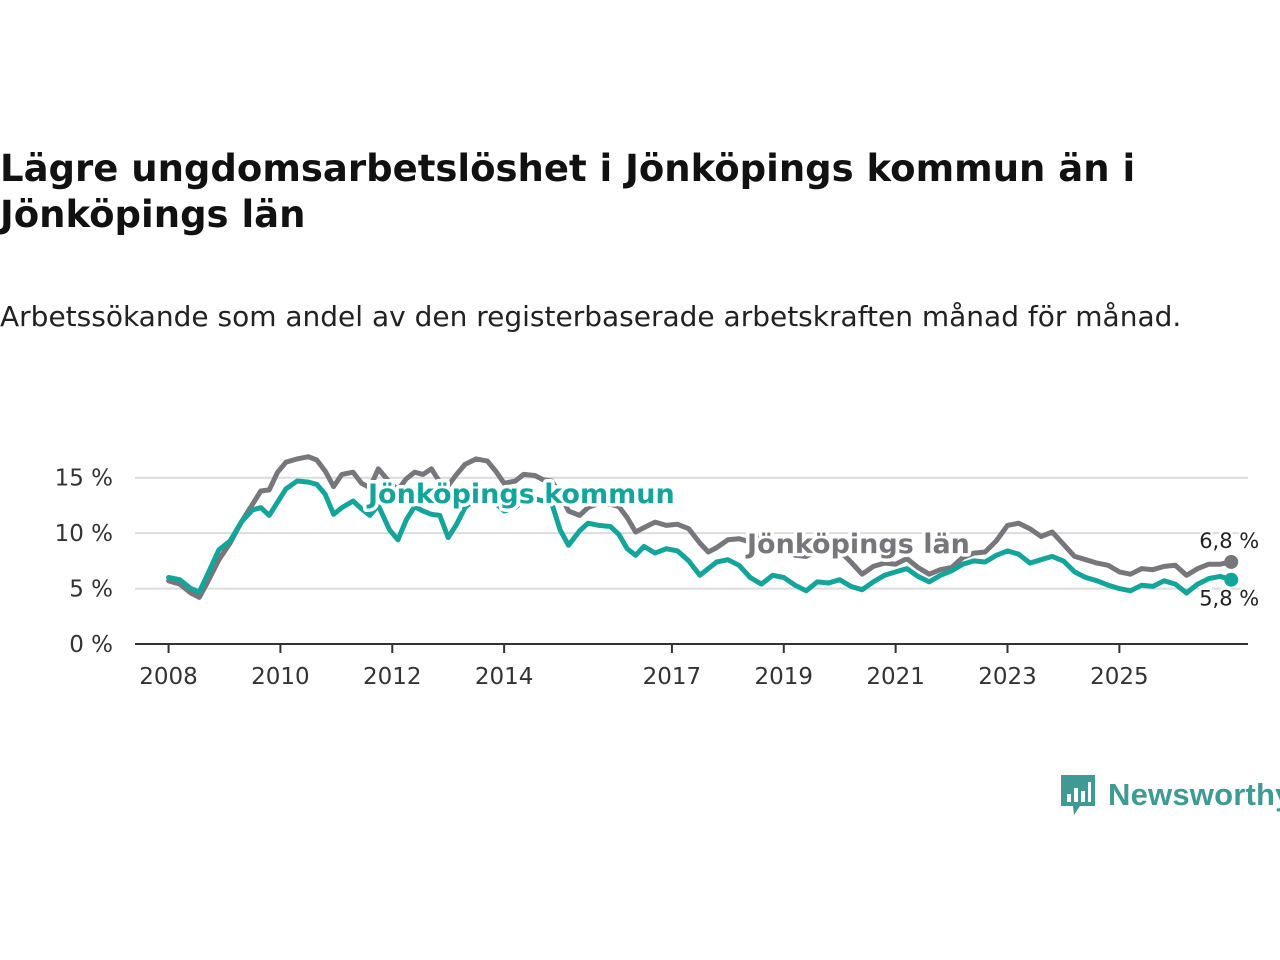 The height and width of the screenshot is (960, 1280). What do you see at coordinates (1229, 541) in the screenshot?
I see `end-label-lan: 6,8 %` at bounding box center [1229, 541].